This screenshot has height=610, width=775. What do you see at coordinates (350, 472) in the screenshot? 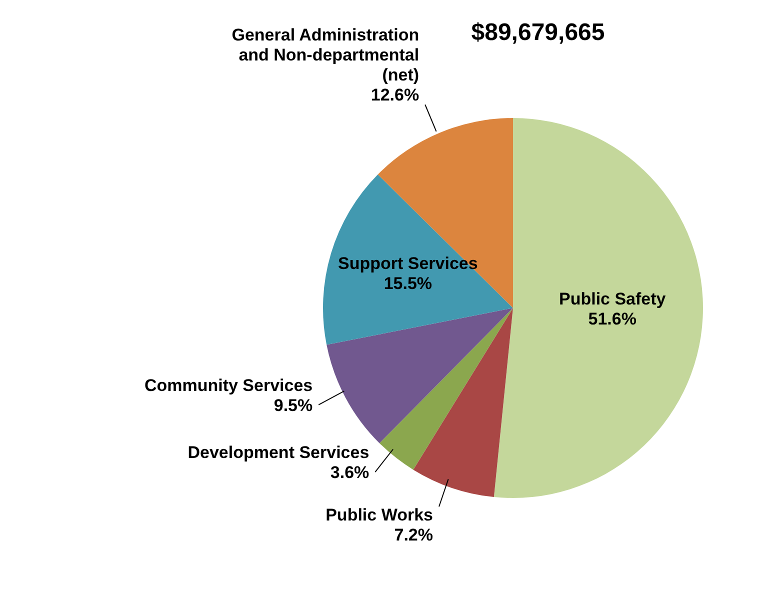
I see `data-label: 3.6%` at bounding box center [350, 472].